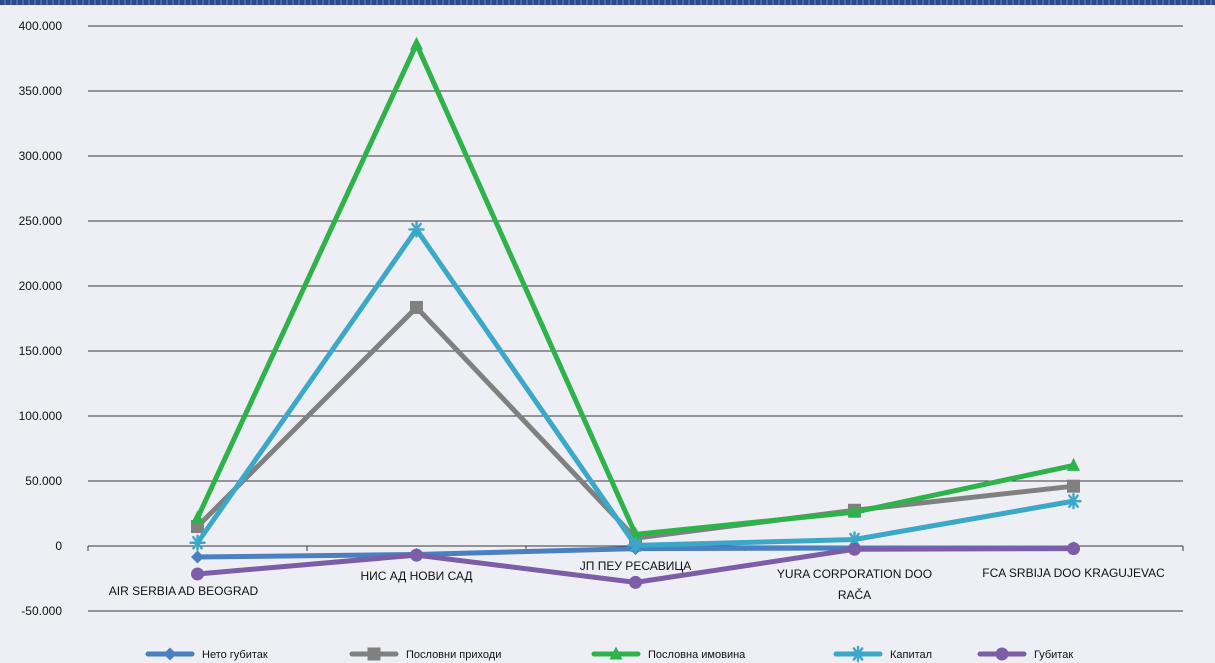  What do you see at coordinates (607, 2) in the screenshot?
I see `top-border` at bounding box center [607, 2].